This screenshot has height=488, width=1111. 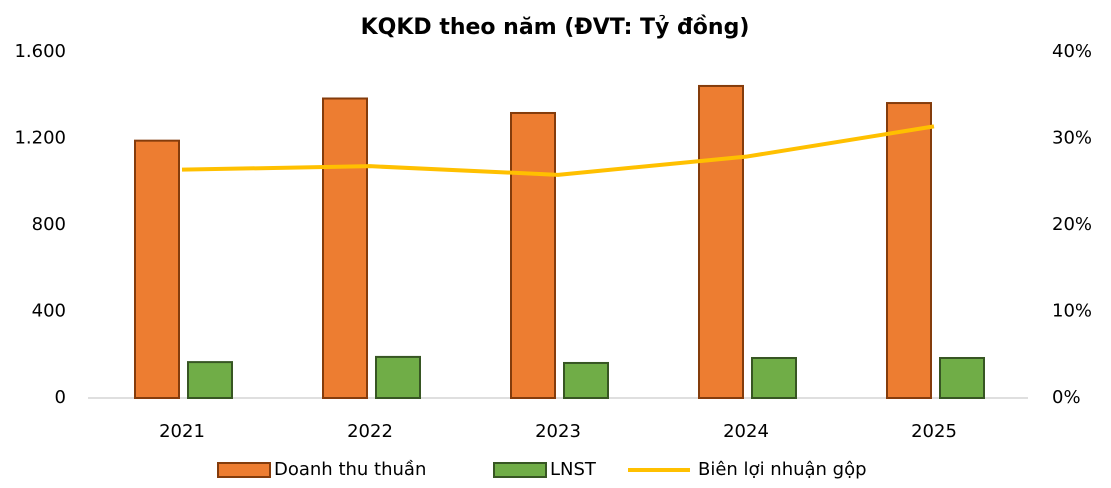 What do you see at coordinates (182, 431) in the screenshot?
I see `x-tick-label: 2021` at bounding box center [182, 431].